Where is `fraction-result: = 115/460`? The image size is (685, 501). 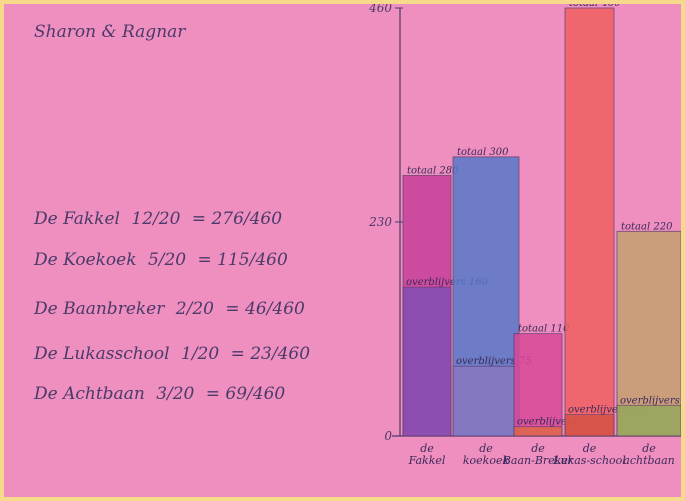
fraction-result: = 115/460 is located at coordinates (242, 260).